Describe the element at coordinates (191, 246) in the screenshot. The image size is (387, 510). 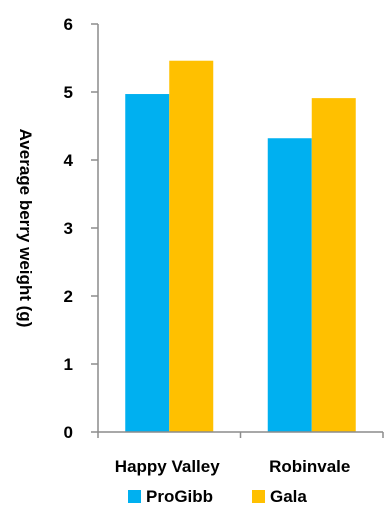
I see `bar-gala-happy-valley` at that location.